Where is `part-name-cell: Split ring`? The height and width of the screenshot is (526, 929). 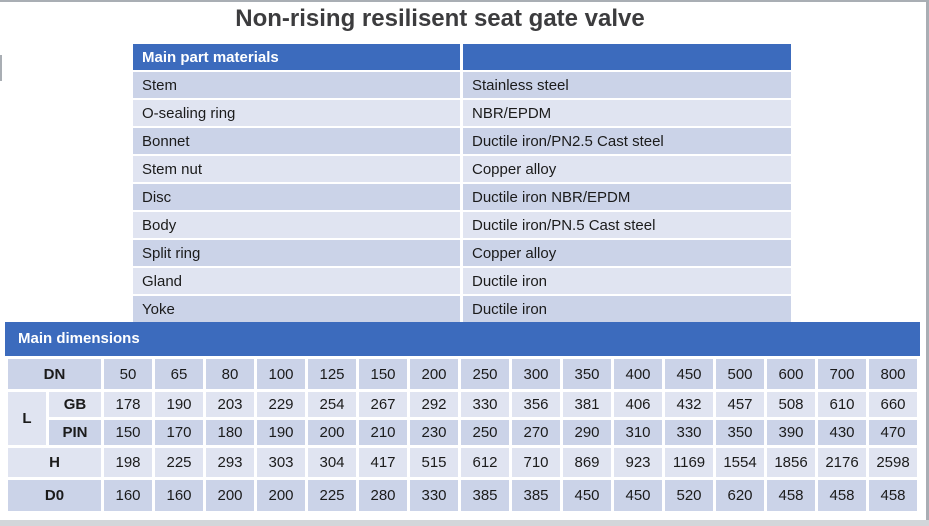 part-name-cell: Split ring is located at coordinates (298, 254).